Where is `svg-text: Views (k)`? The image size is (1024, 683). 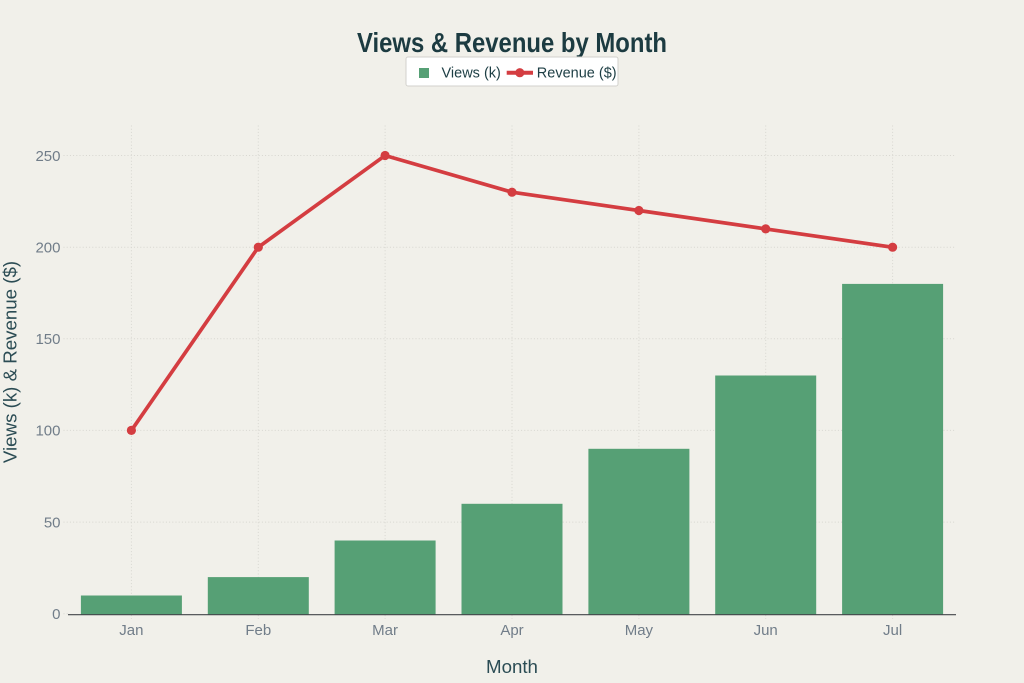
svg-text: Views (k) is located at coordinates (471, 74).